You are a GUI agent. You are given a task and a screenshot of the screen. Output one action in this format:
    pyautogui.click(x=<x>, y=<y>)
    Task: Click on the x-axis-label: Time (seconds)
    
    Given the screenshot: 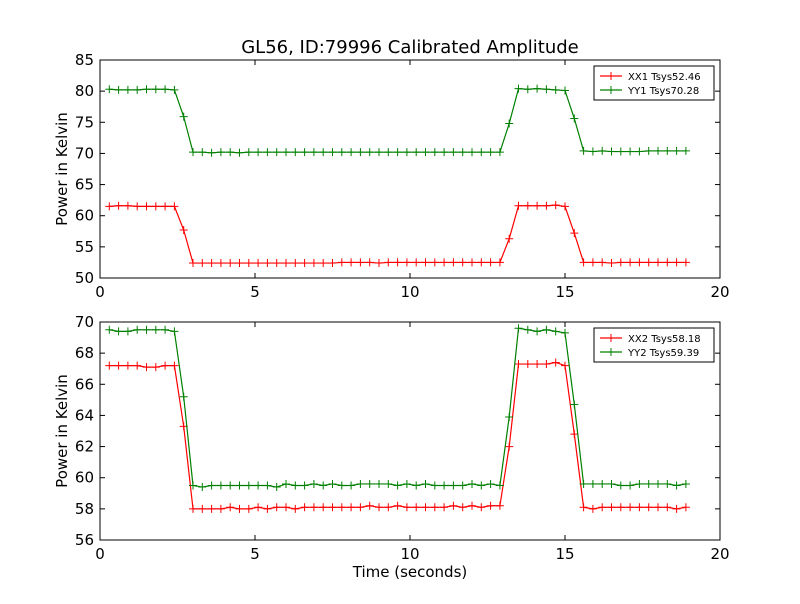 What is the action you would take?
    pyautogui.click(x=410, y=572)
    